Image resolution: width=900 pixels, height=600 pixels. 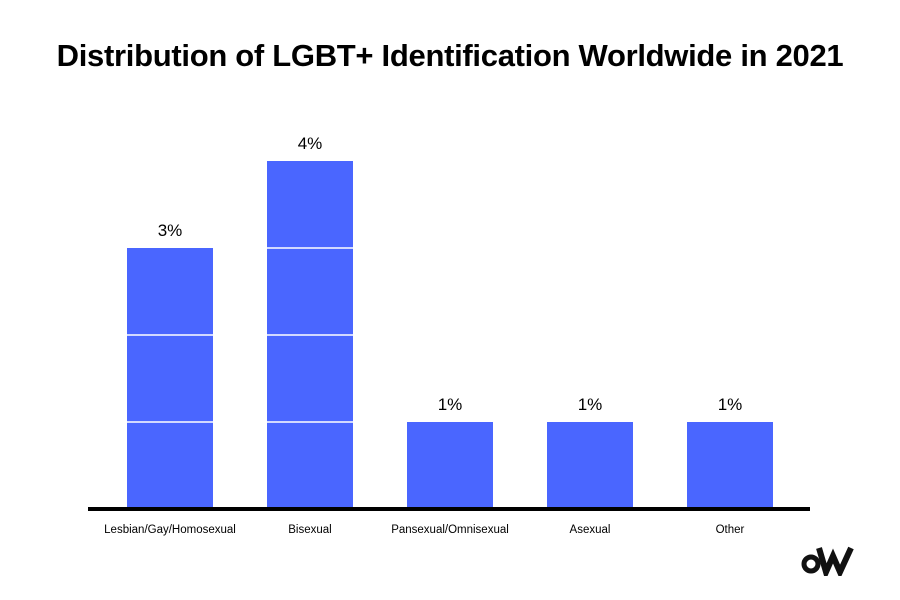 I want to click on x-tick-label: Asexual, so click(x=590, y=530).